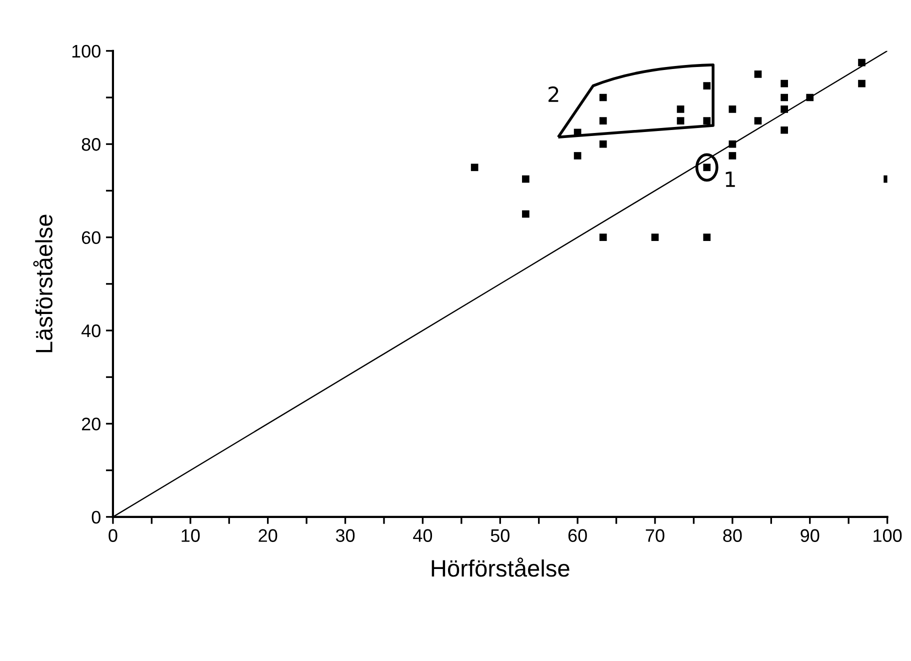 The height and width of the screenshot is (661, 911). I want to click on x-axis-title: Hörförståelse, so click(501, 567).